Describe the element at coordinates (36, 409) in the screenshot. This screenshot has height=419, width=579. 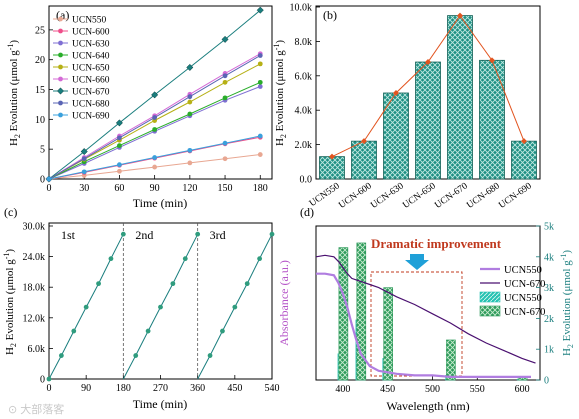
I see `watermark: ⊙ 大部落客` at that location.